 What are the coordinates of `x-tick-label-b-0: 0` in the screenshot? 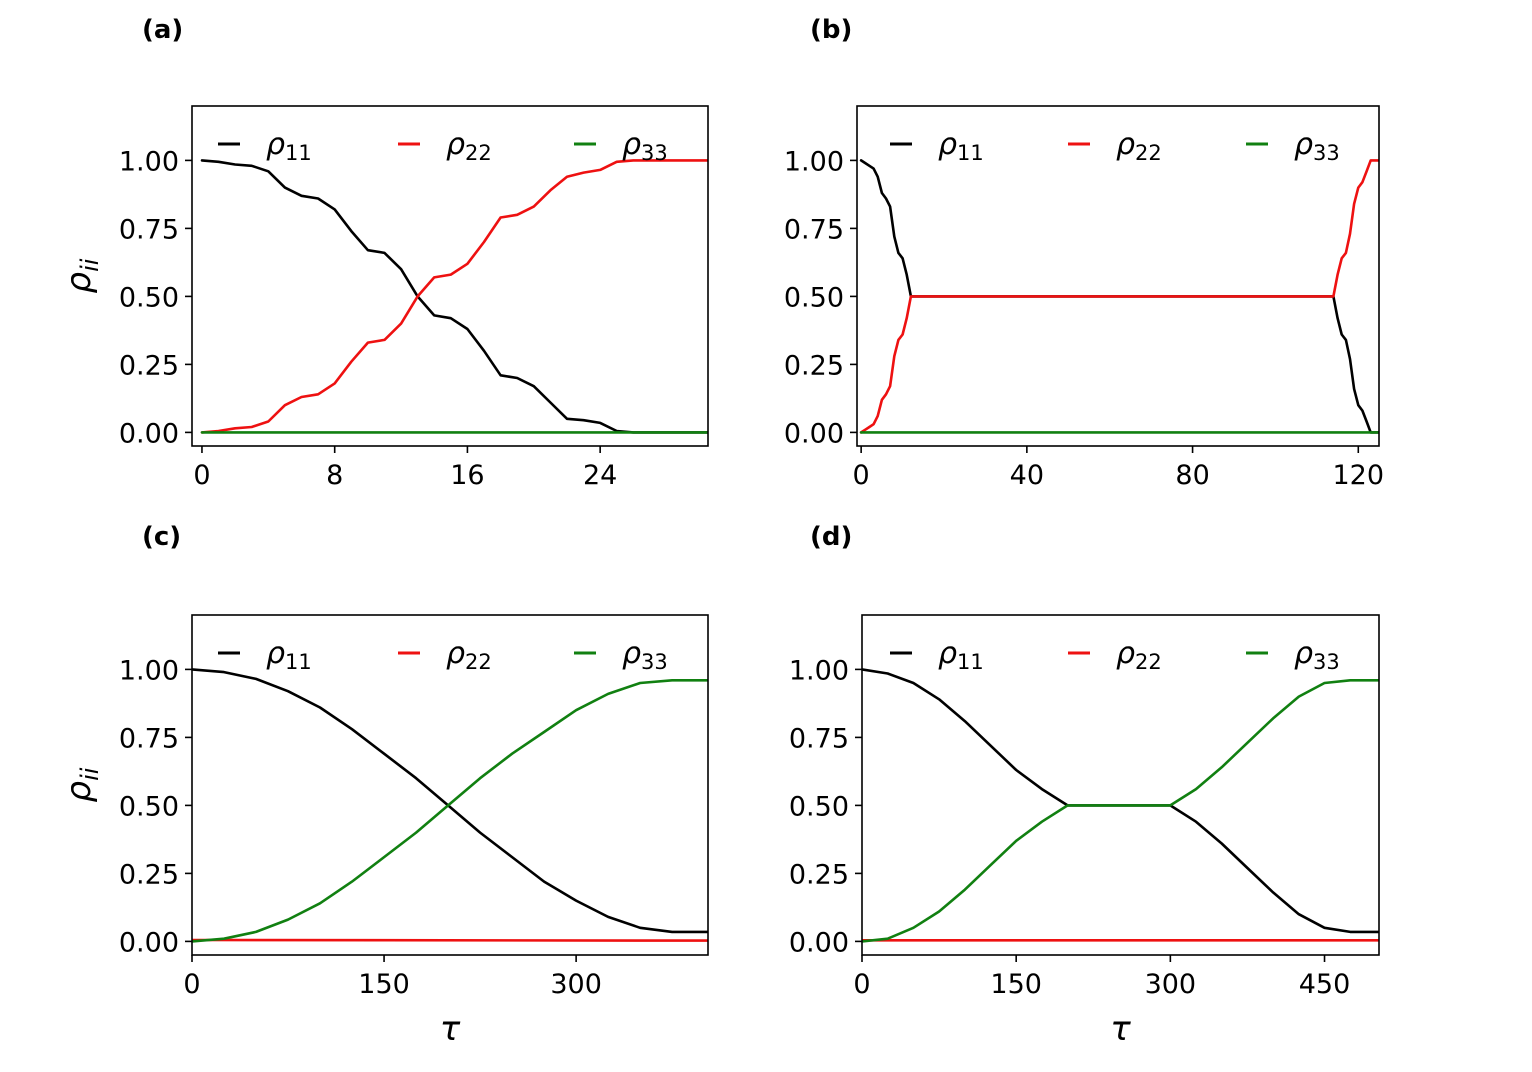 It's located at (861, 475).